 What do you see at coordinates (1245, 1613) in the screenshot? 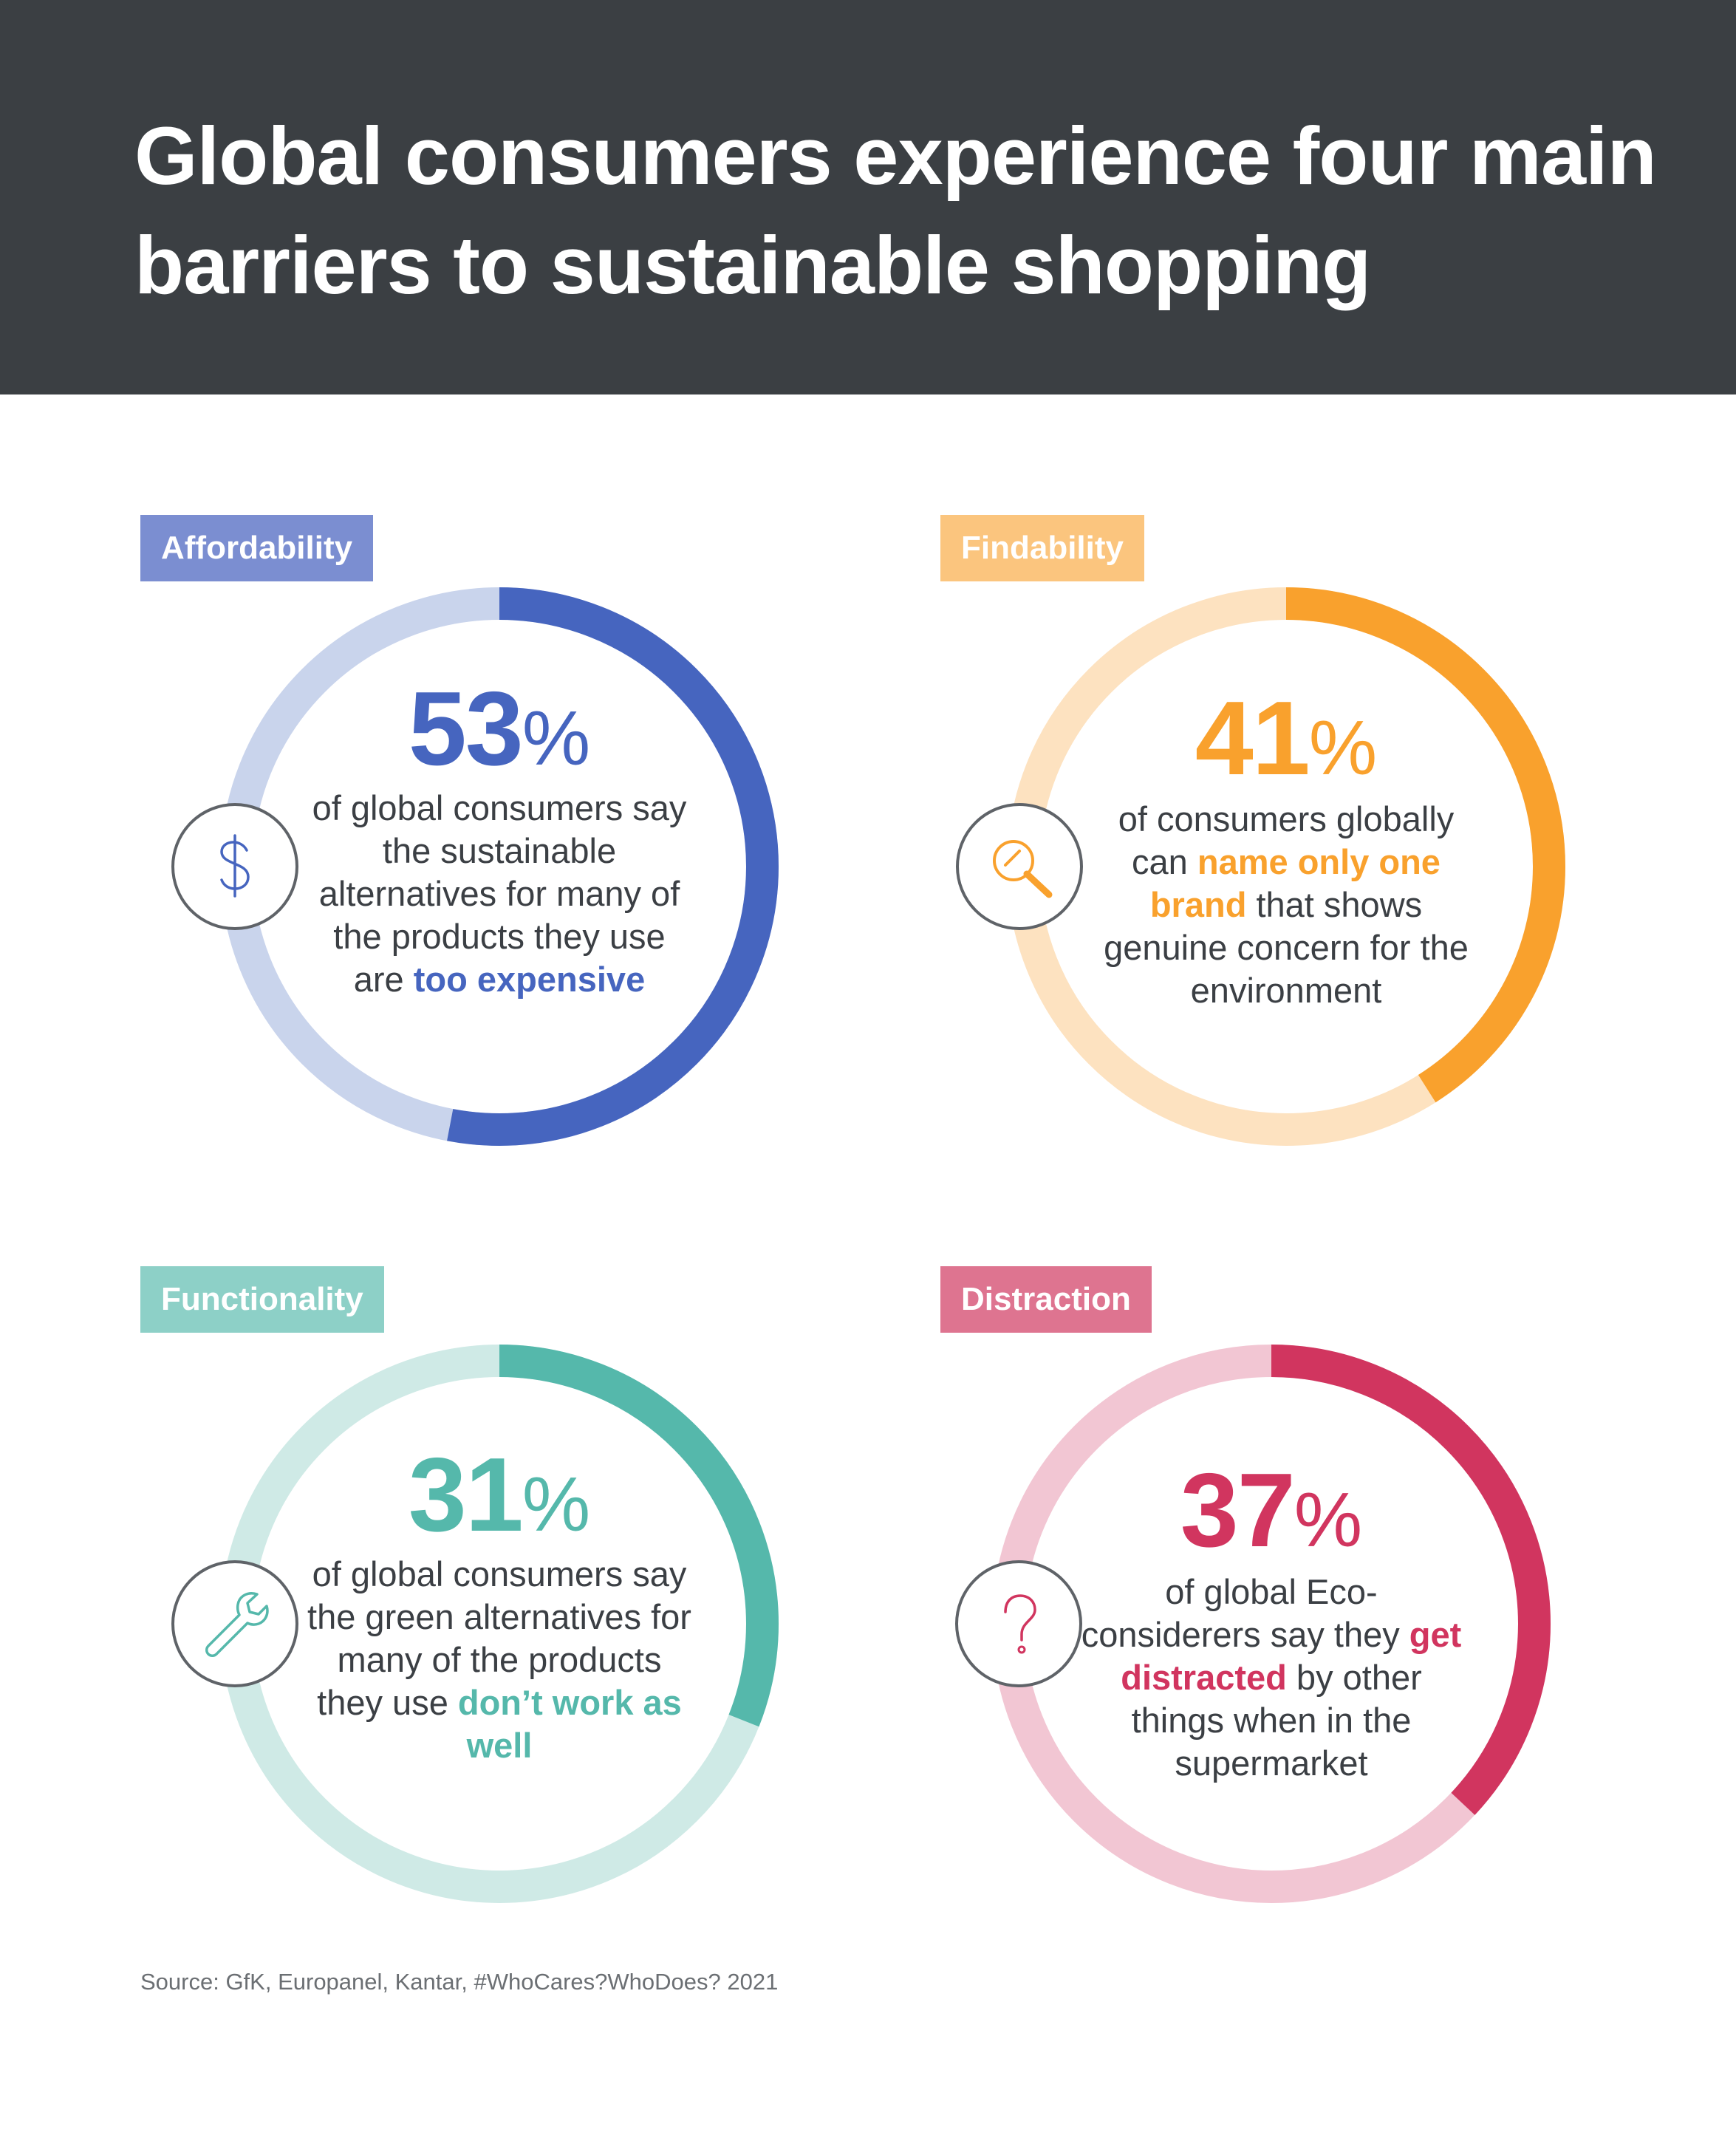
I see `description-text: of global Eco-considerers say they` at bounding box center [1245, 1613].